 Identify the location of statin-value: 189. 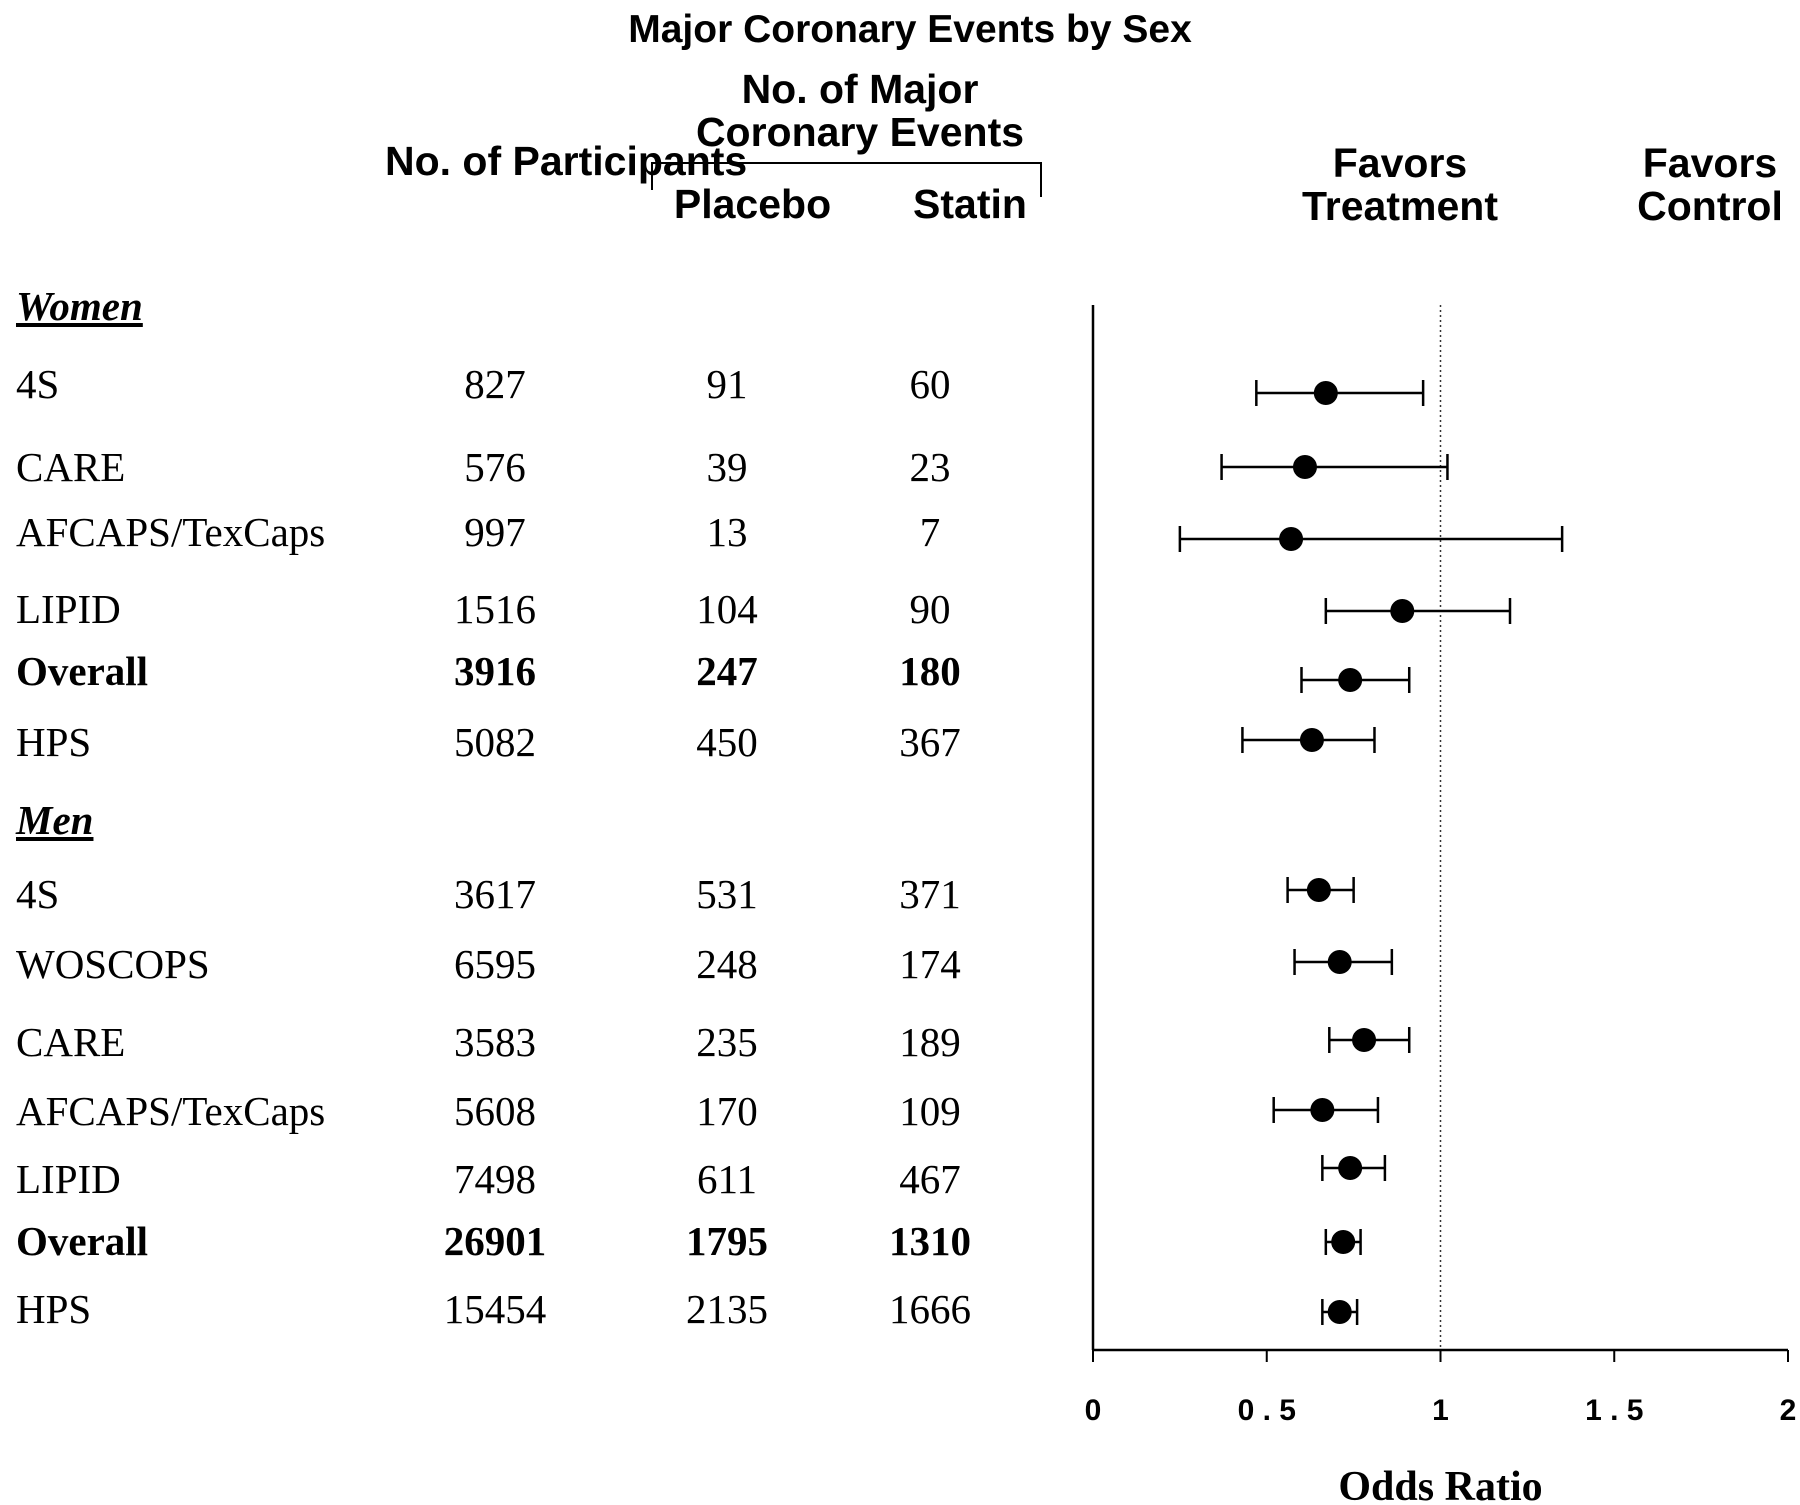
(930, 1042).